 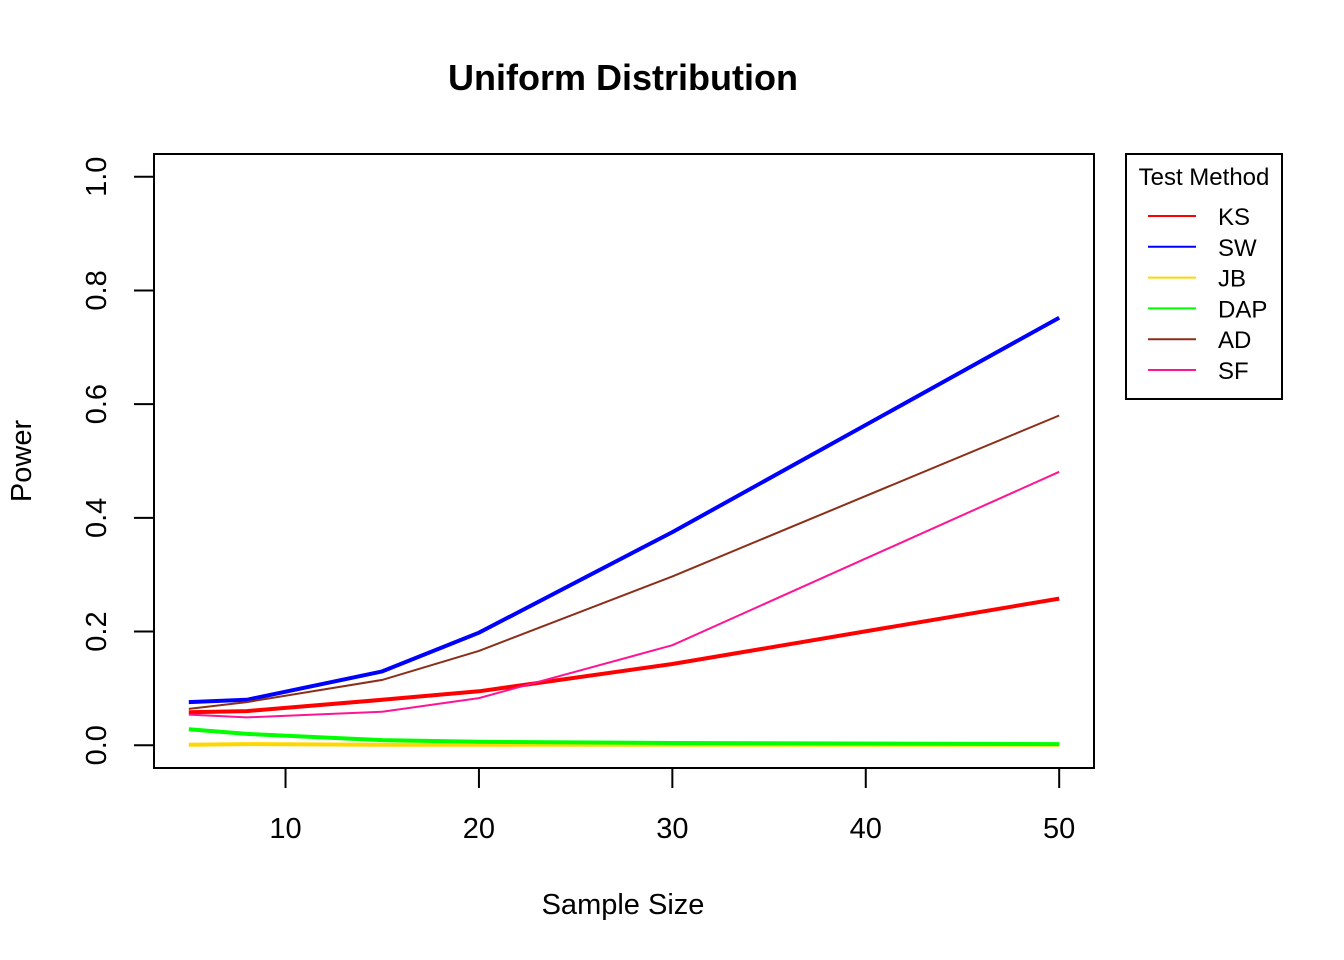 What do you see at coordinates (1233, 371) in the screenshot?
I see `legend-label-sf: SF` at bounding box center [1233, 371].